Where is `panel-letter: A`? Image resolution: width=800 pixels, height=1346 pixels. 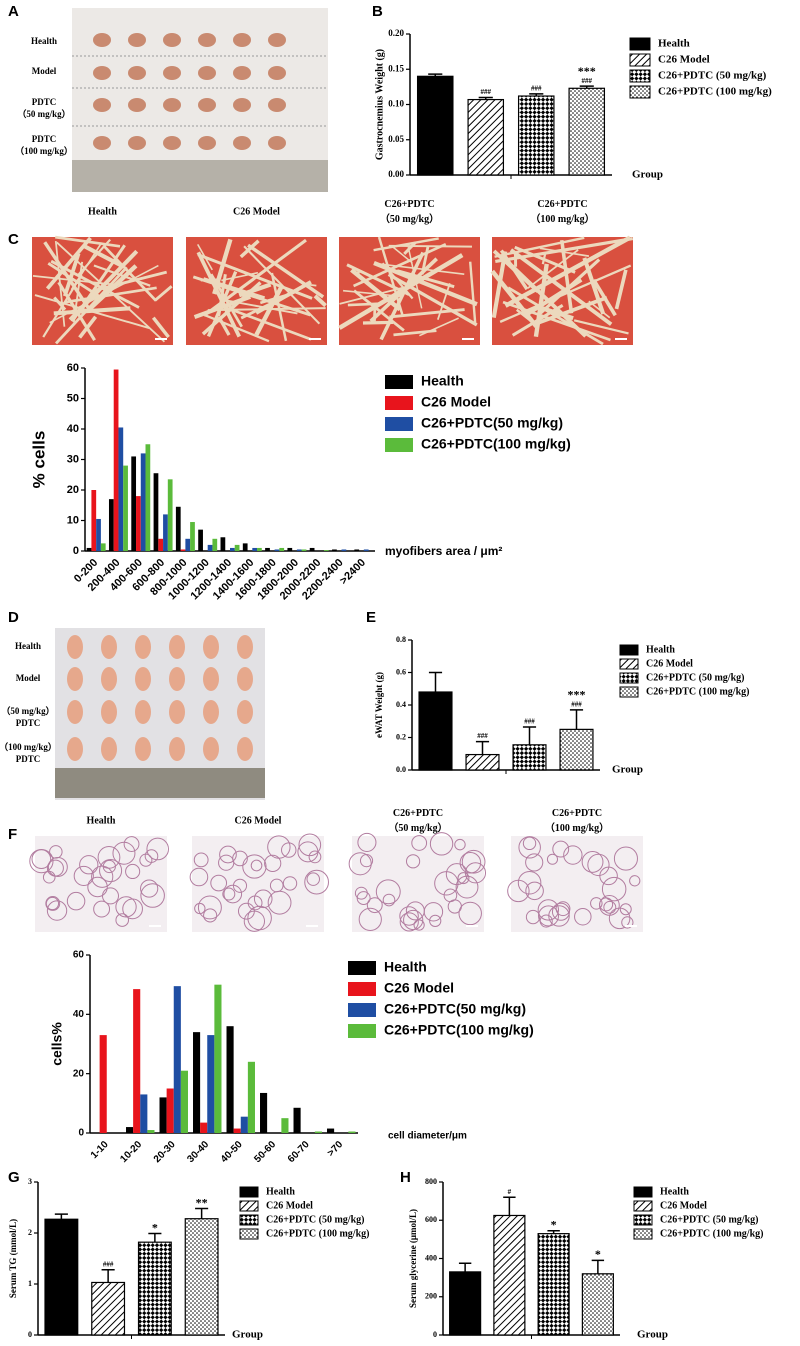
panel-letter: A is located at coordinates (13, 11).